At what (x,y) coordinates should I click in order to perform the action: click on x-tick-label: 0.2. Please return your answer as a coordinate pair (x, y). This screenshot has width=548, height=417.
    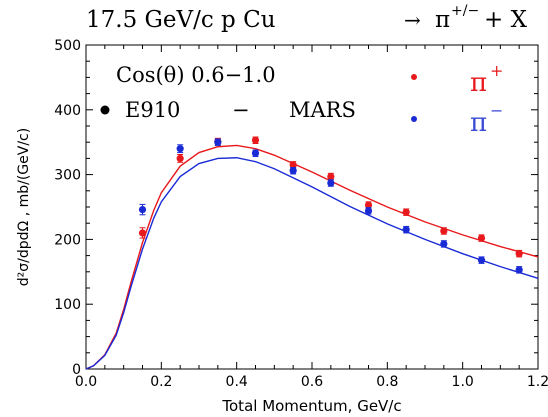
    Looking at the image, I should click on (161, 382).